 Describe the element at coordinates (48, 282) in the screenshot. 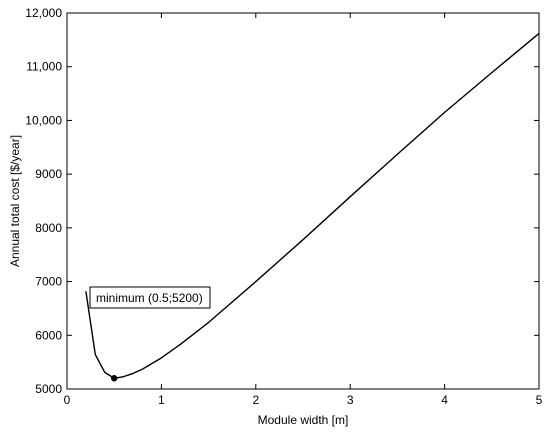

I see `y-tick-label: 7000` at that location.